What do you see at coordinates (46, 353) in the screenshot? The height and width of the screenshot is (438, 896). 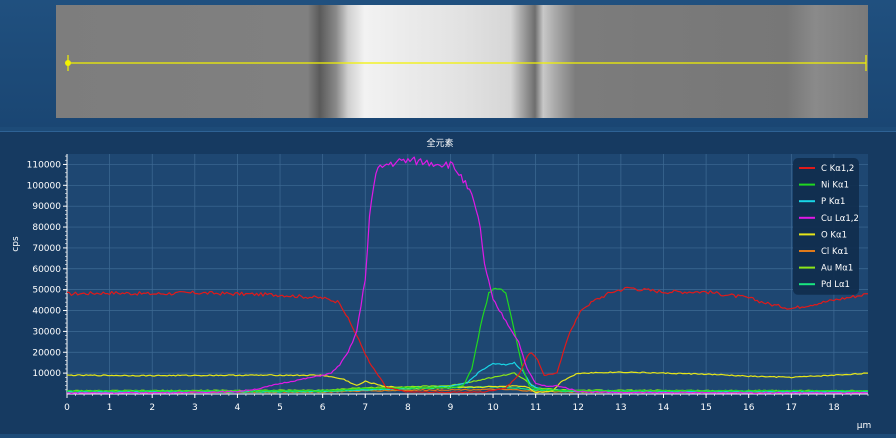 I see `y-tick-label: 20000` at bounding box center [46, 353].